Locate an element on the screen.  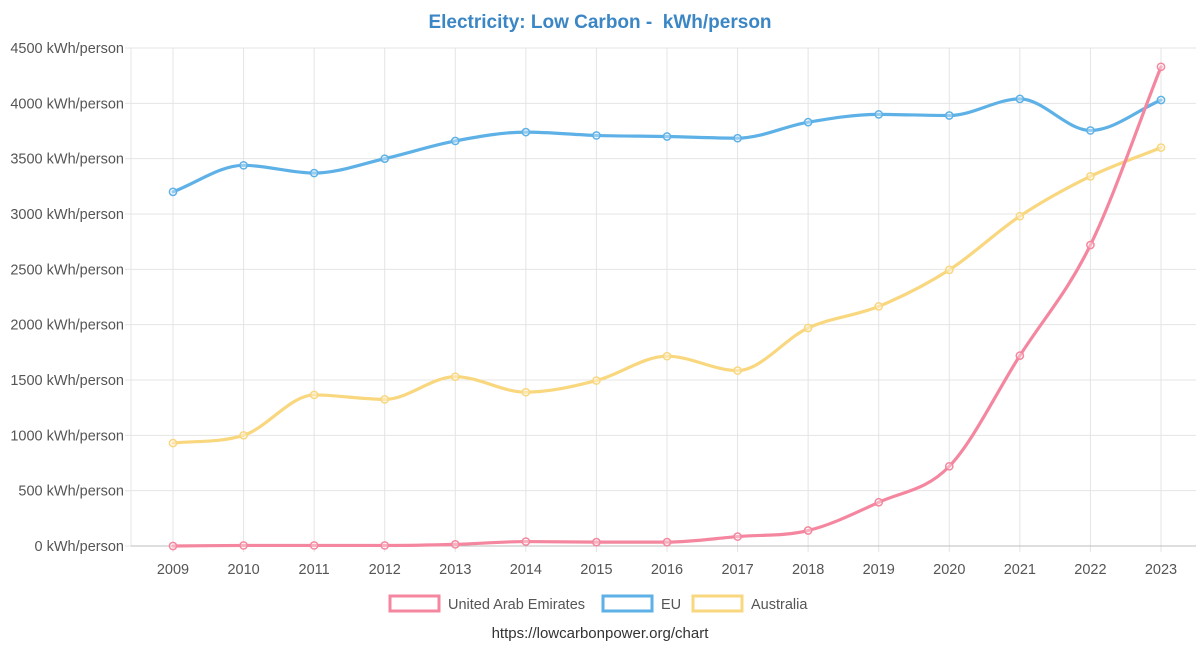
y-tick-label: 4000 kWh/person is located at coordinates (67, 104).